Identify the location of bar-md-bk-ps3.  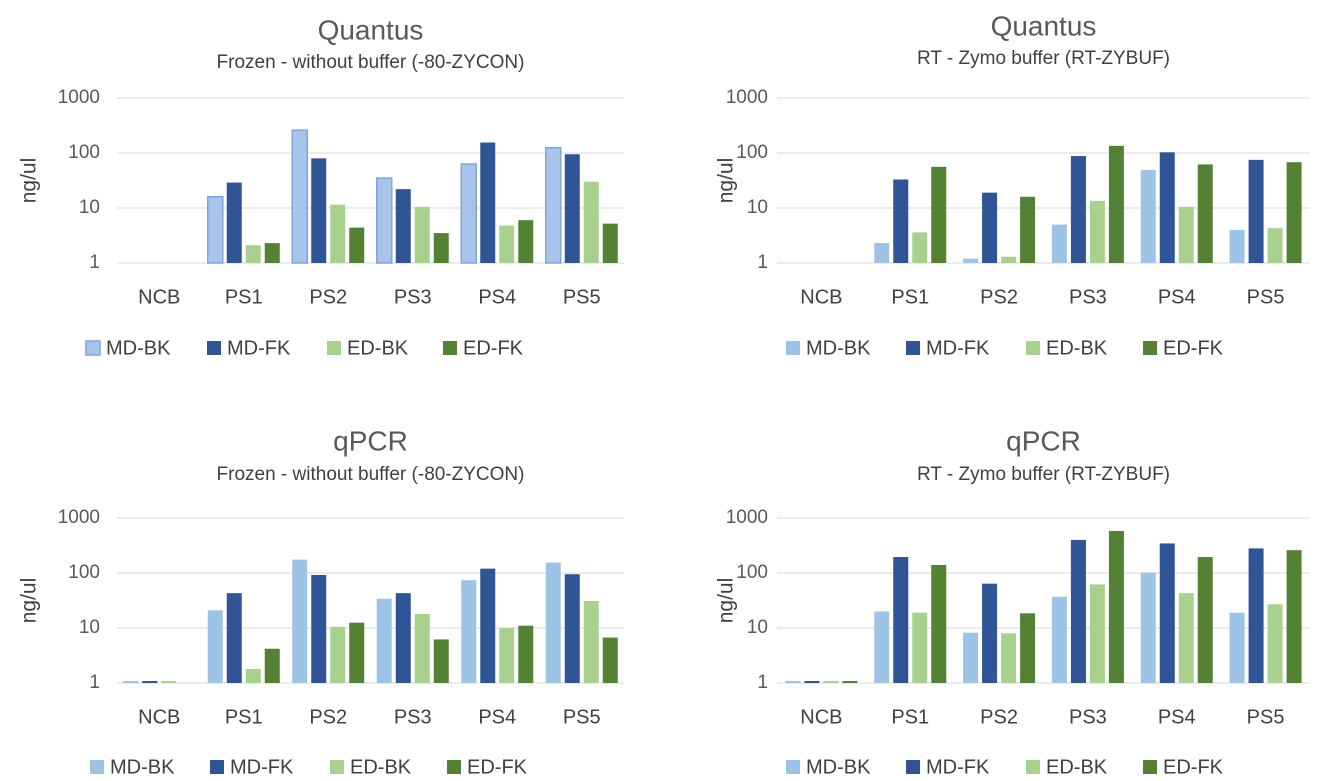
(1059, 639).